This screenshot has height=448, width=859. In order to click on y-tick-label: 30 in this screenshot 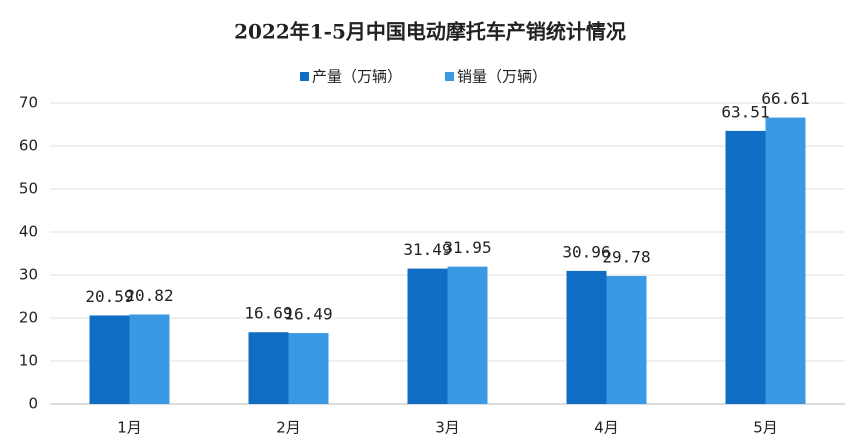, I will do `click(28, 275)`.